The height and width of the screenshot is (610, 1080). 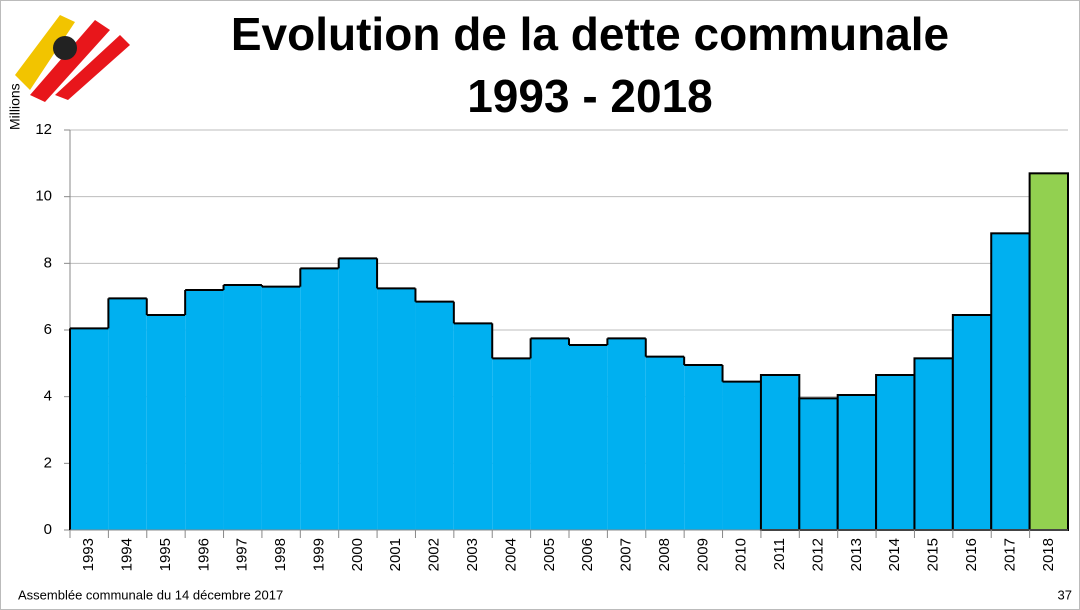 I want to click on x-tick-label: 2003, so click(x=472, y=554).